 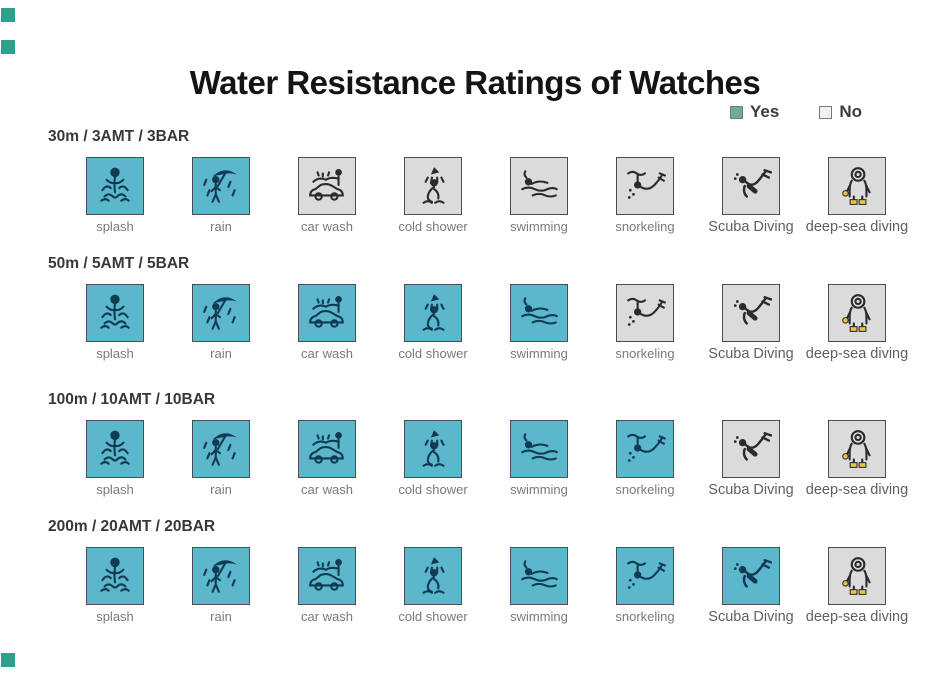 What do you see at coordinates (132, 526) in the screenshot?
I see `rating-row-header: 200m / 20AMT / 20BAR` at bounding box center [132, 526].